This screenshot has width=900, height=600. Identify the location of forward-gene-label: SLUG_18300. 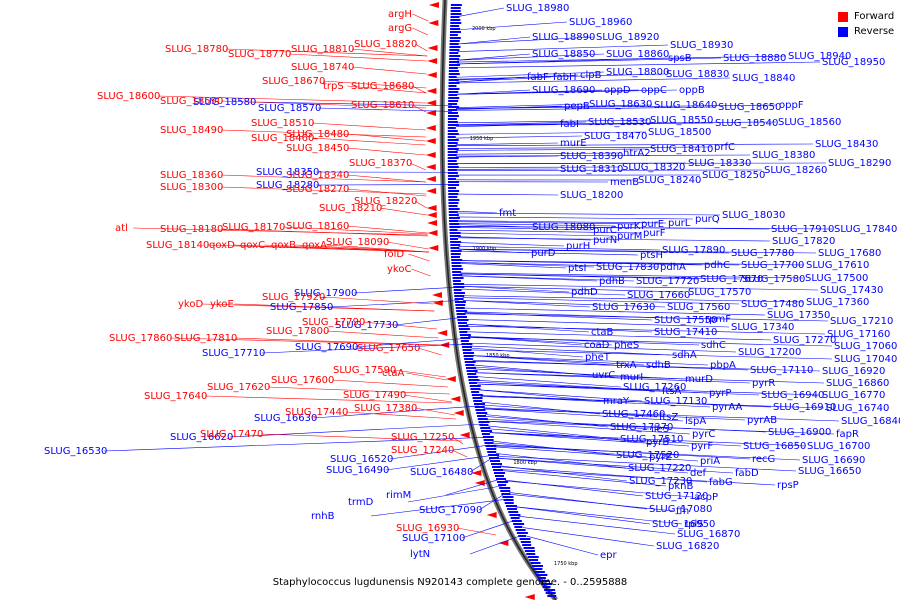
(191, 187).